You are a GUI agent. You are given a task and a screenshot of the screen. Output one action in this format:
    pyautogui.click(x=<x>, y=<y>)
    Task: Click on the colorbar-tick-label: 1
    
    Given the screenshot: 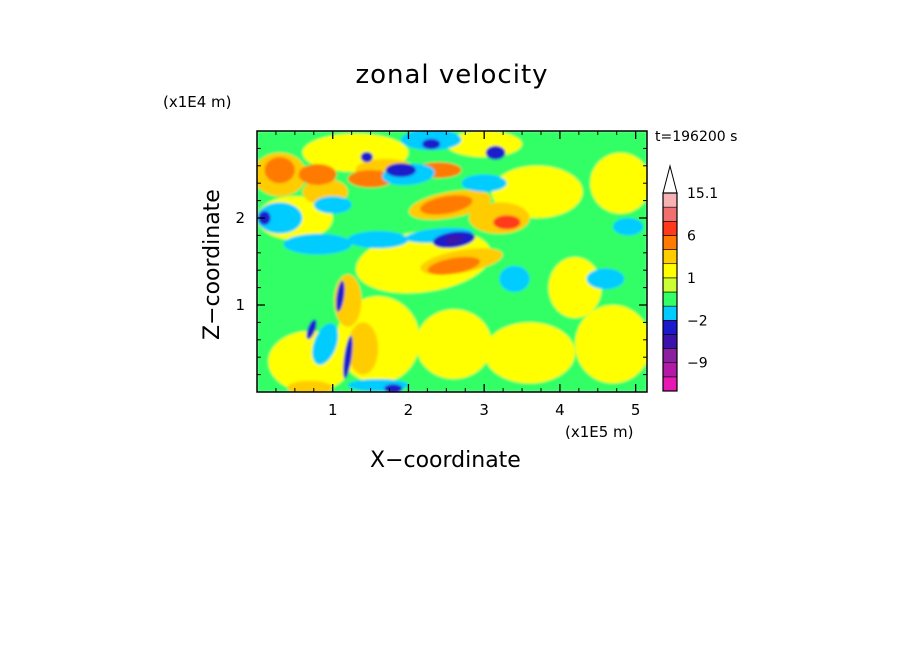 What is the action you would take?
    pyautogui.click(x=691, y=279)
    